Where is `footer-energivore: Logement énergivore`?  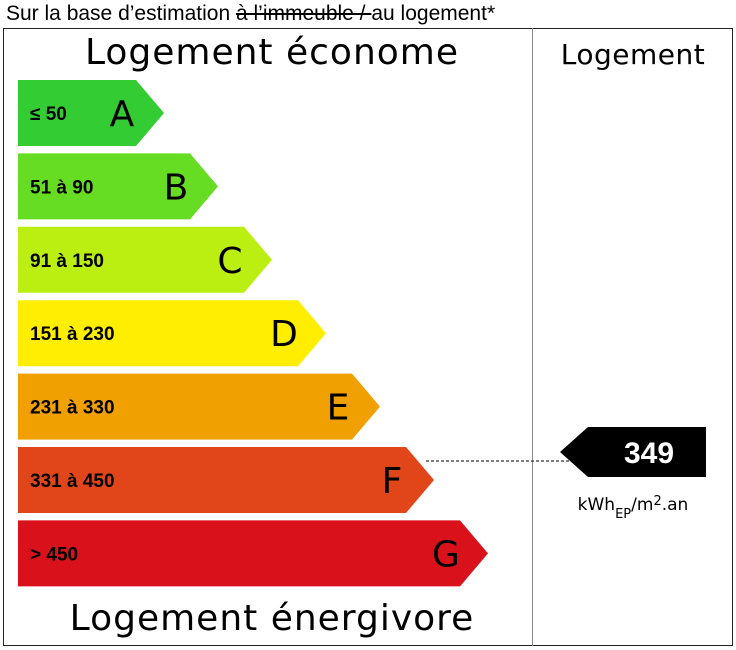 footer-energivore: Logement énergivore is located at coordinates (272, 618).